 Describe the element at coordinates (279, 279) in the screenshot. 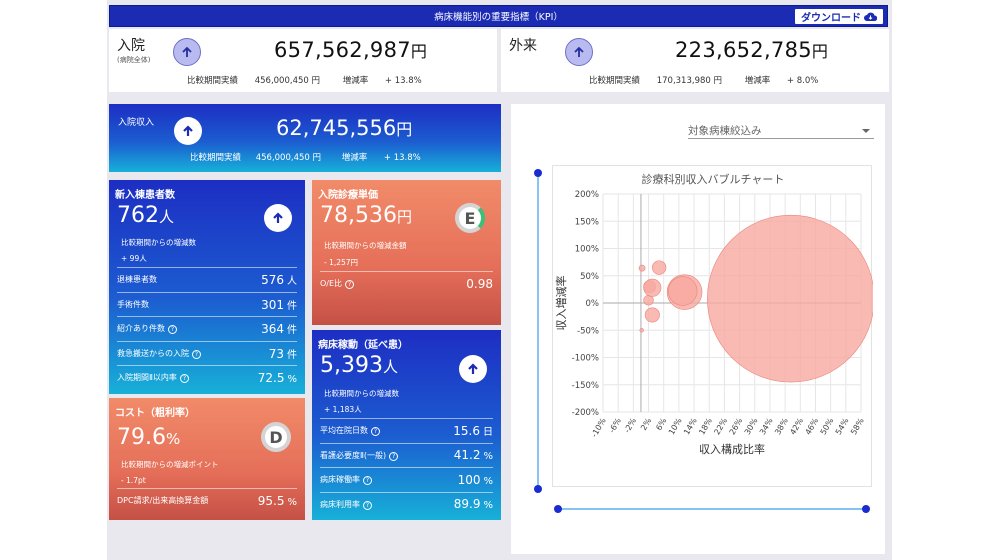

I see `new-patients-row-value: 576 人` at that location.